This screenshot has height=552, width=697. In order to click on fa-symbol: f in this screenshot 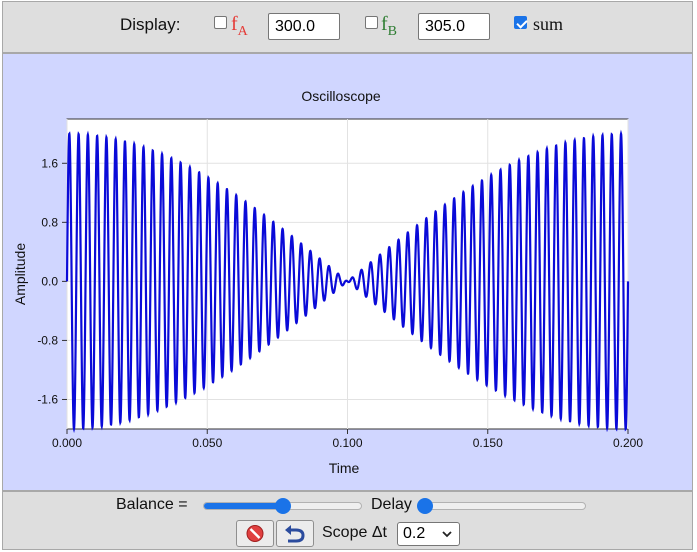, I will do `click(234, 24)`.